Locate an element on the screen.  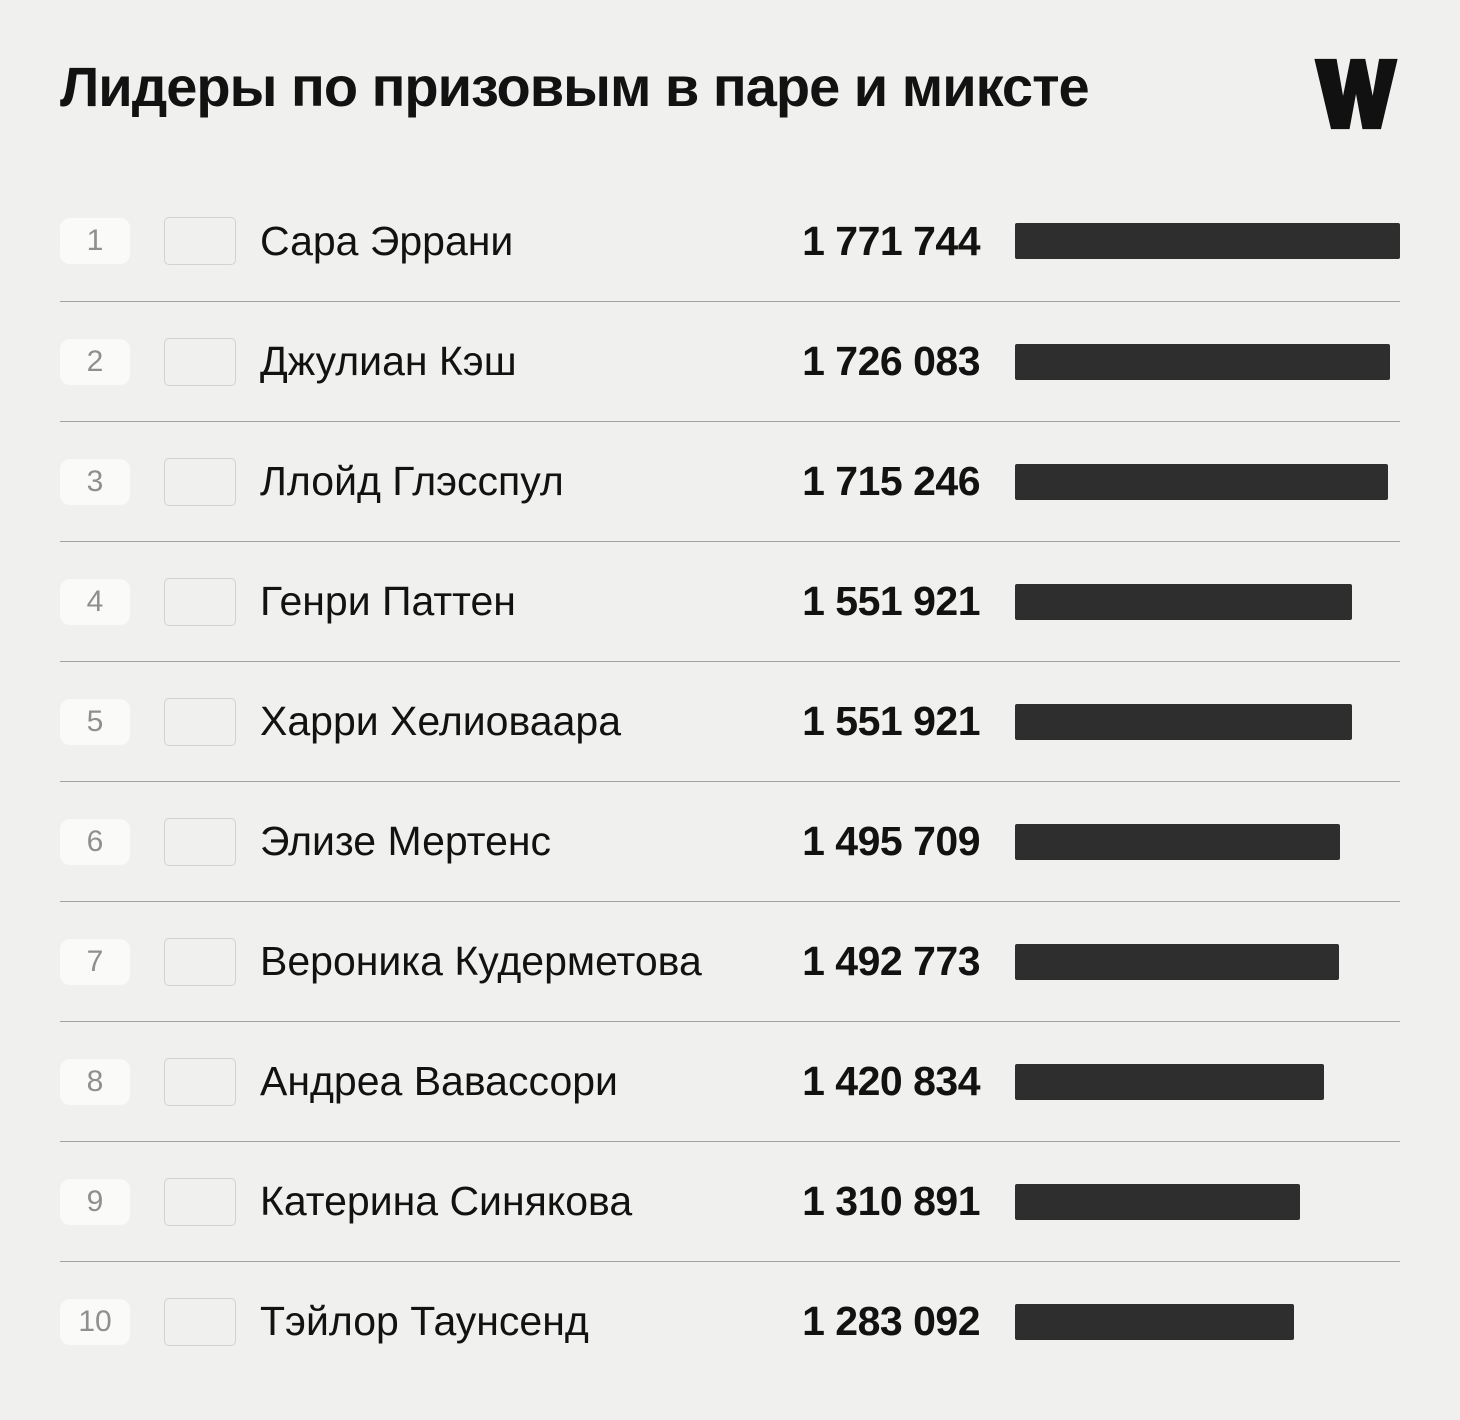
header: Лидеры по призовым в паре и миксте is located at coordinates (730, 93).